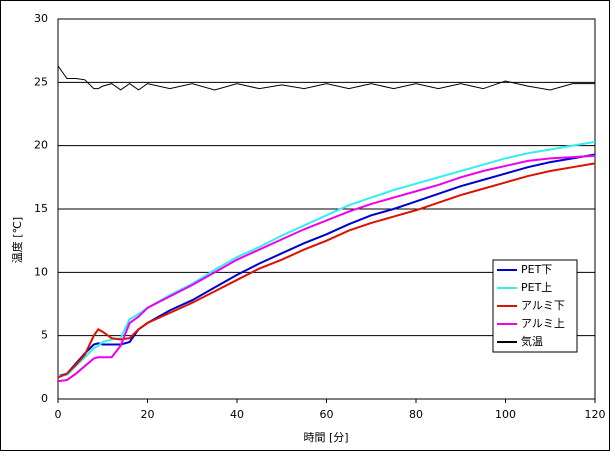 This screenshot has height=458, width=615. Describe the element at coordinates (41, 271) in the screenshot. I see `y-tick-label: 10` at that location.